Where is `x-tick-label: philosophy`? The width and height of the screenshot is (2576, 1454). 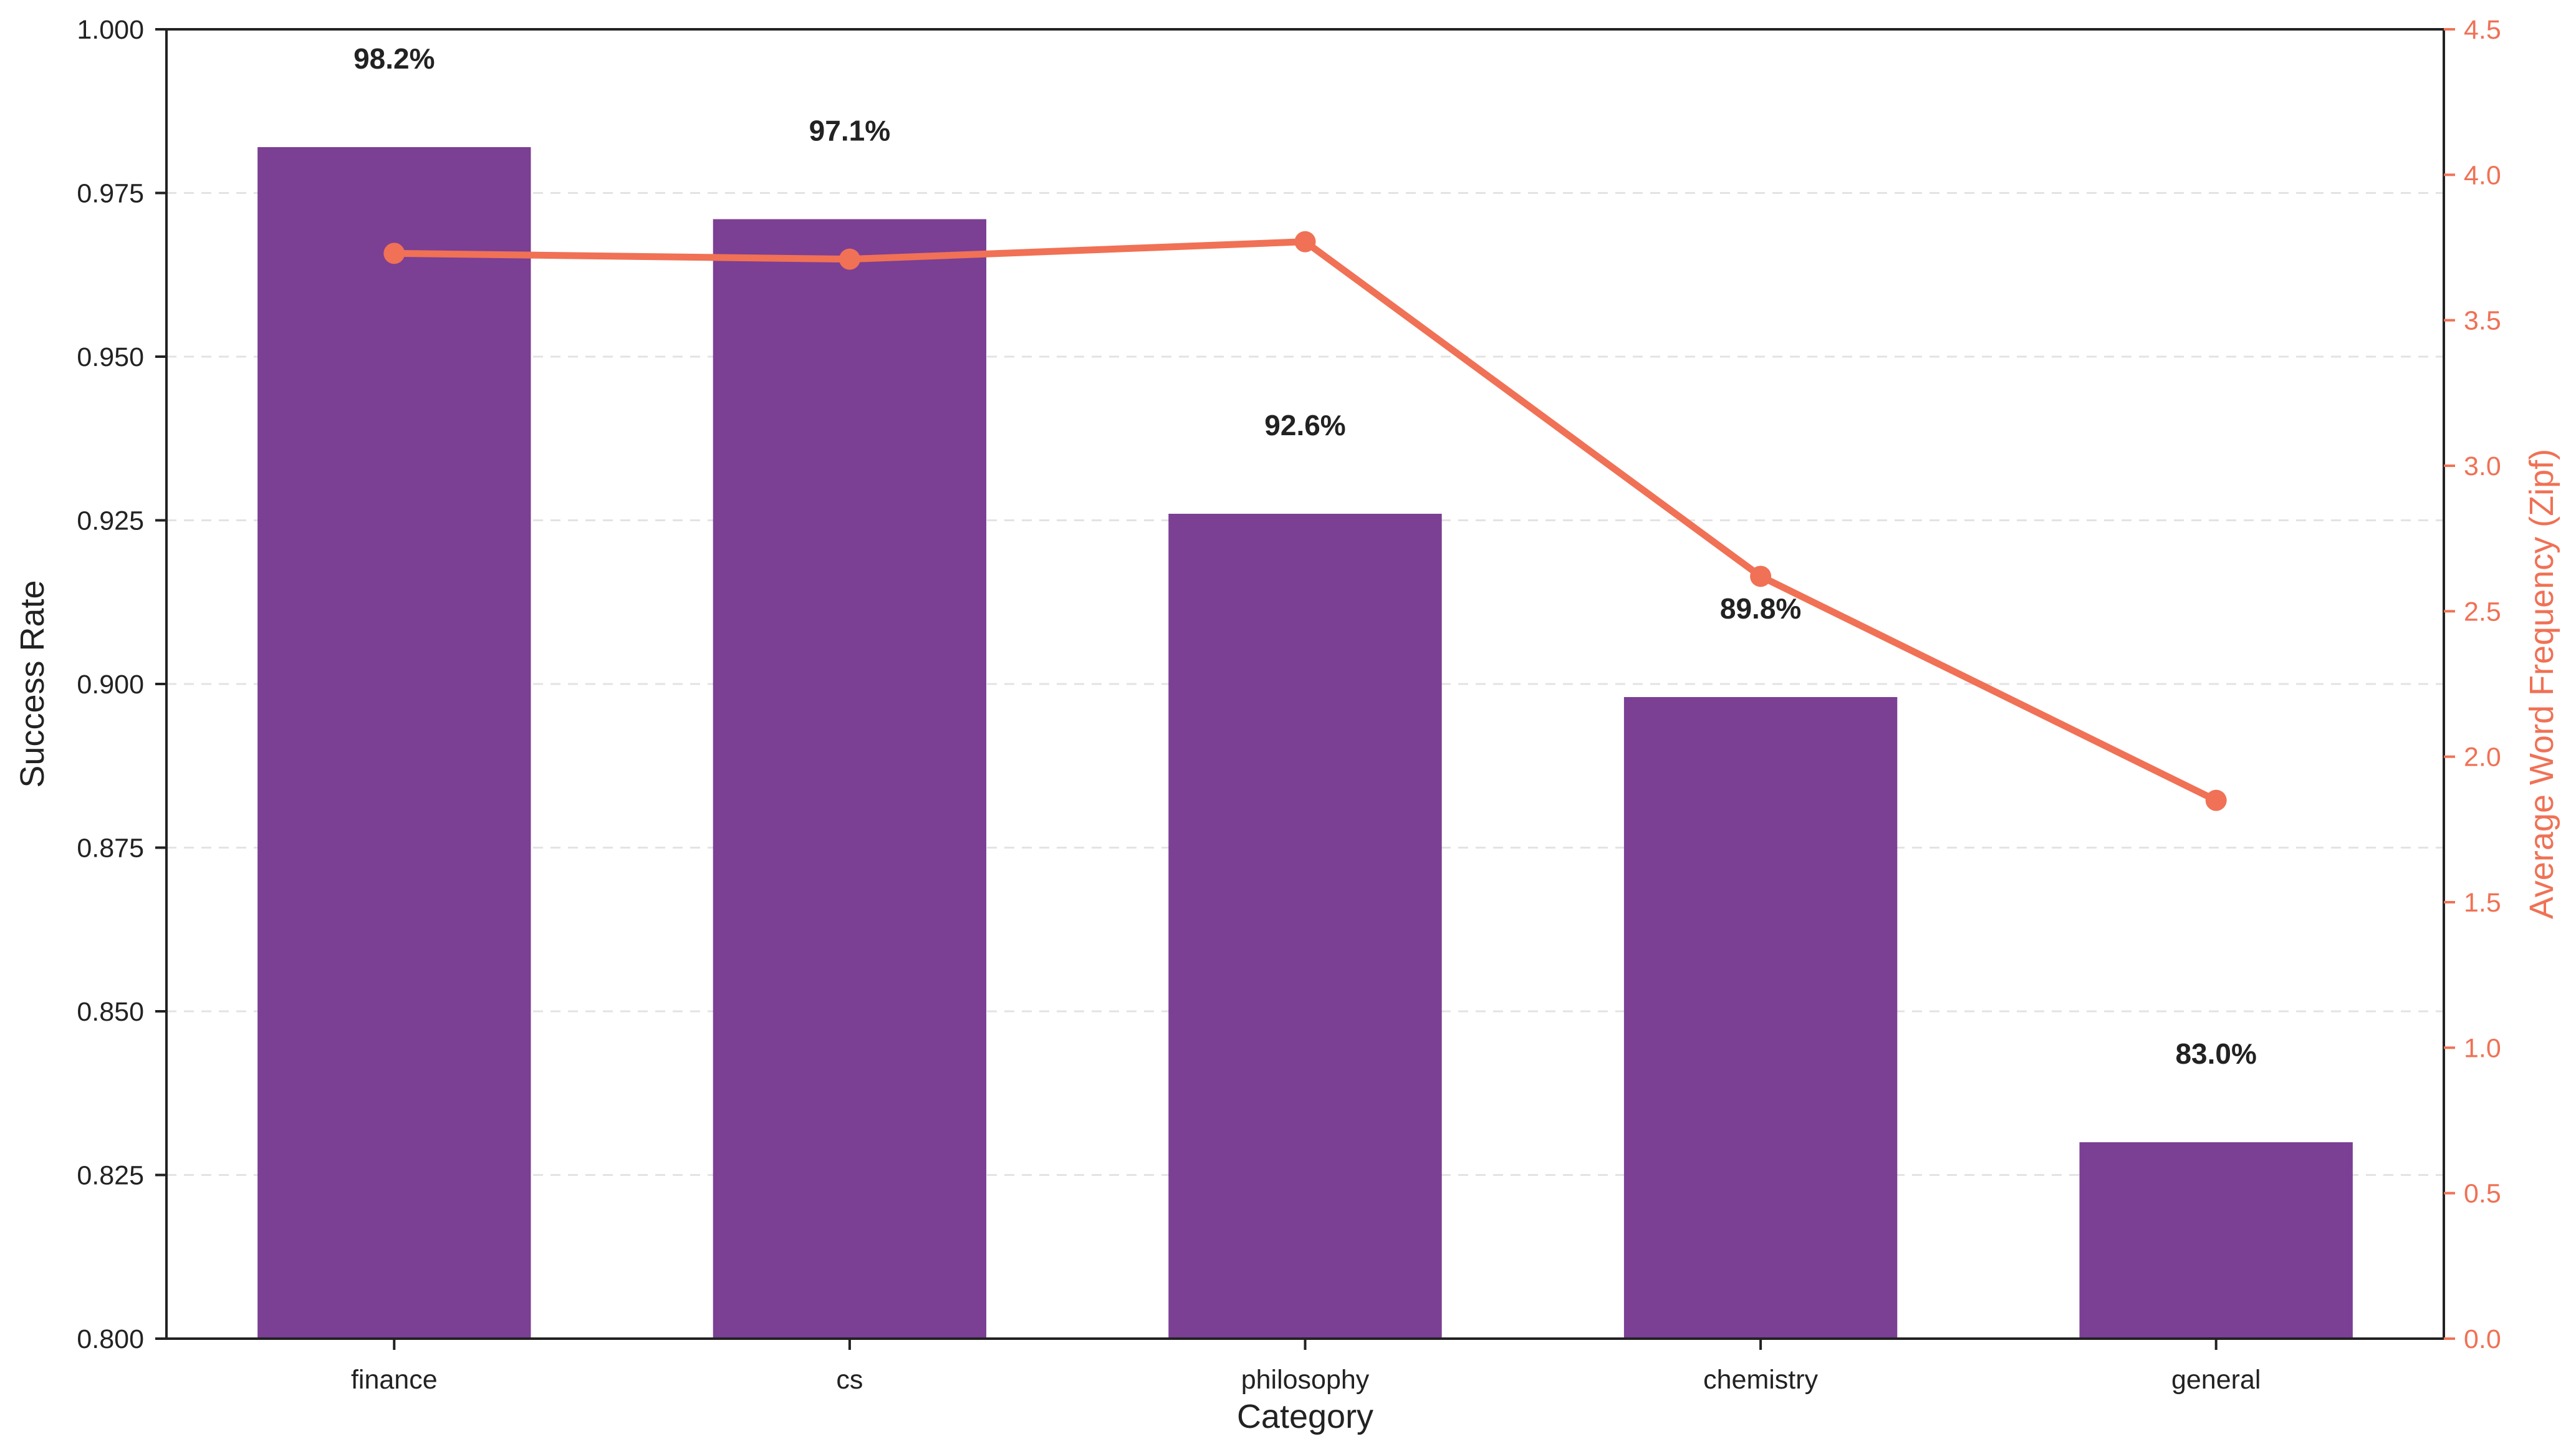 x-tick-label: philosophy is located at coordinates (1305, 1380).